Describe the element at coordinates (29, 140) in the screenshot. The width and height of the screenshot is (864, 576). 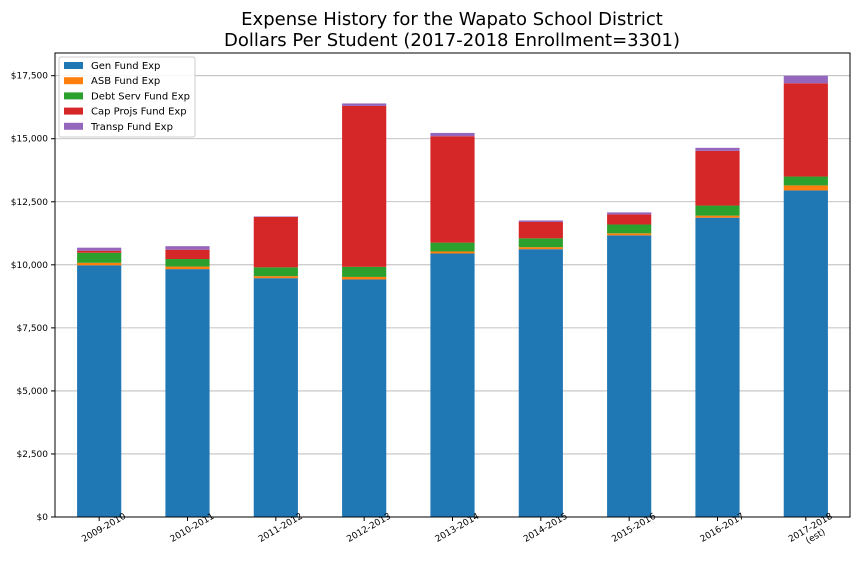
I see `y-tick-label: $15,000` at that location.